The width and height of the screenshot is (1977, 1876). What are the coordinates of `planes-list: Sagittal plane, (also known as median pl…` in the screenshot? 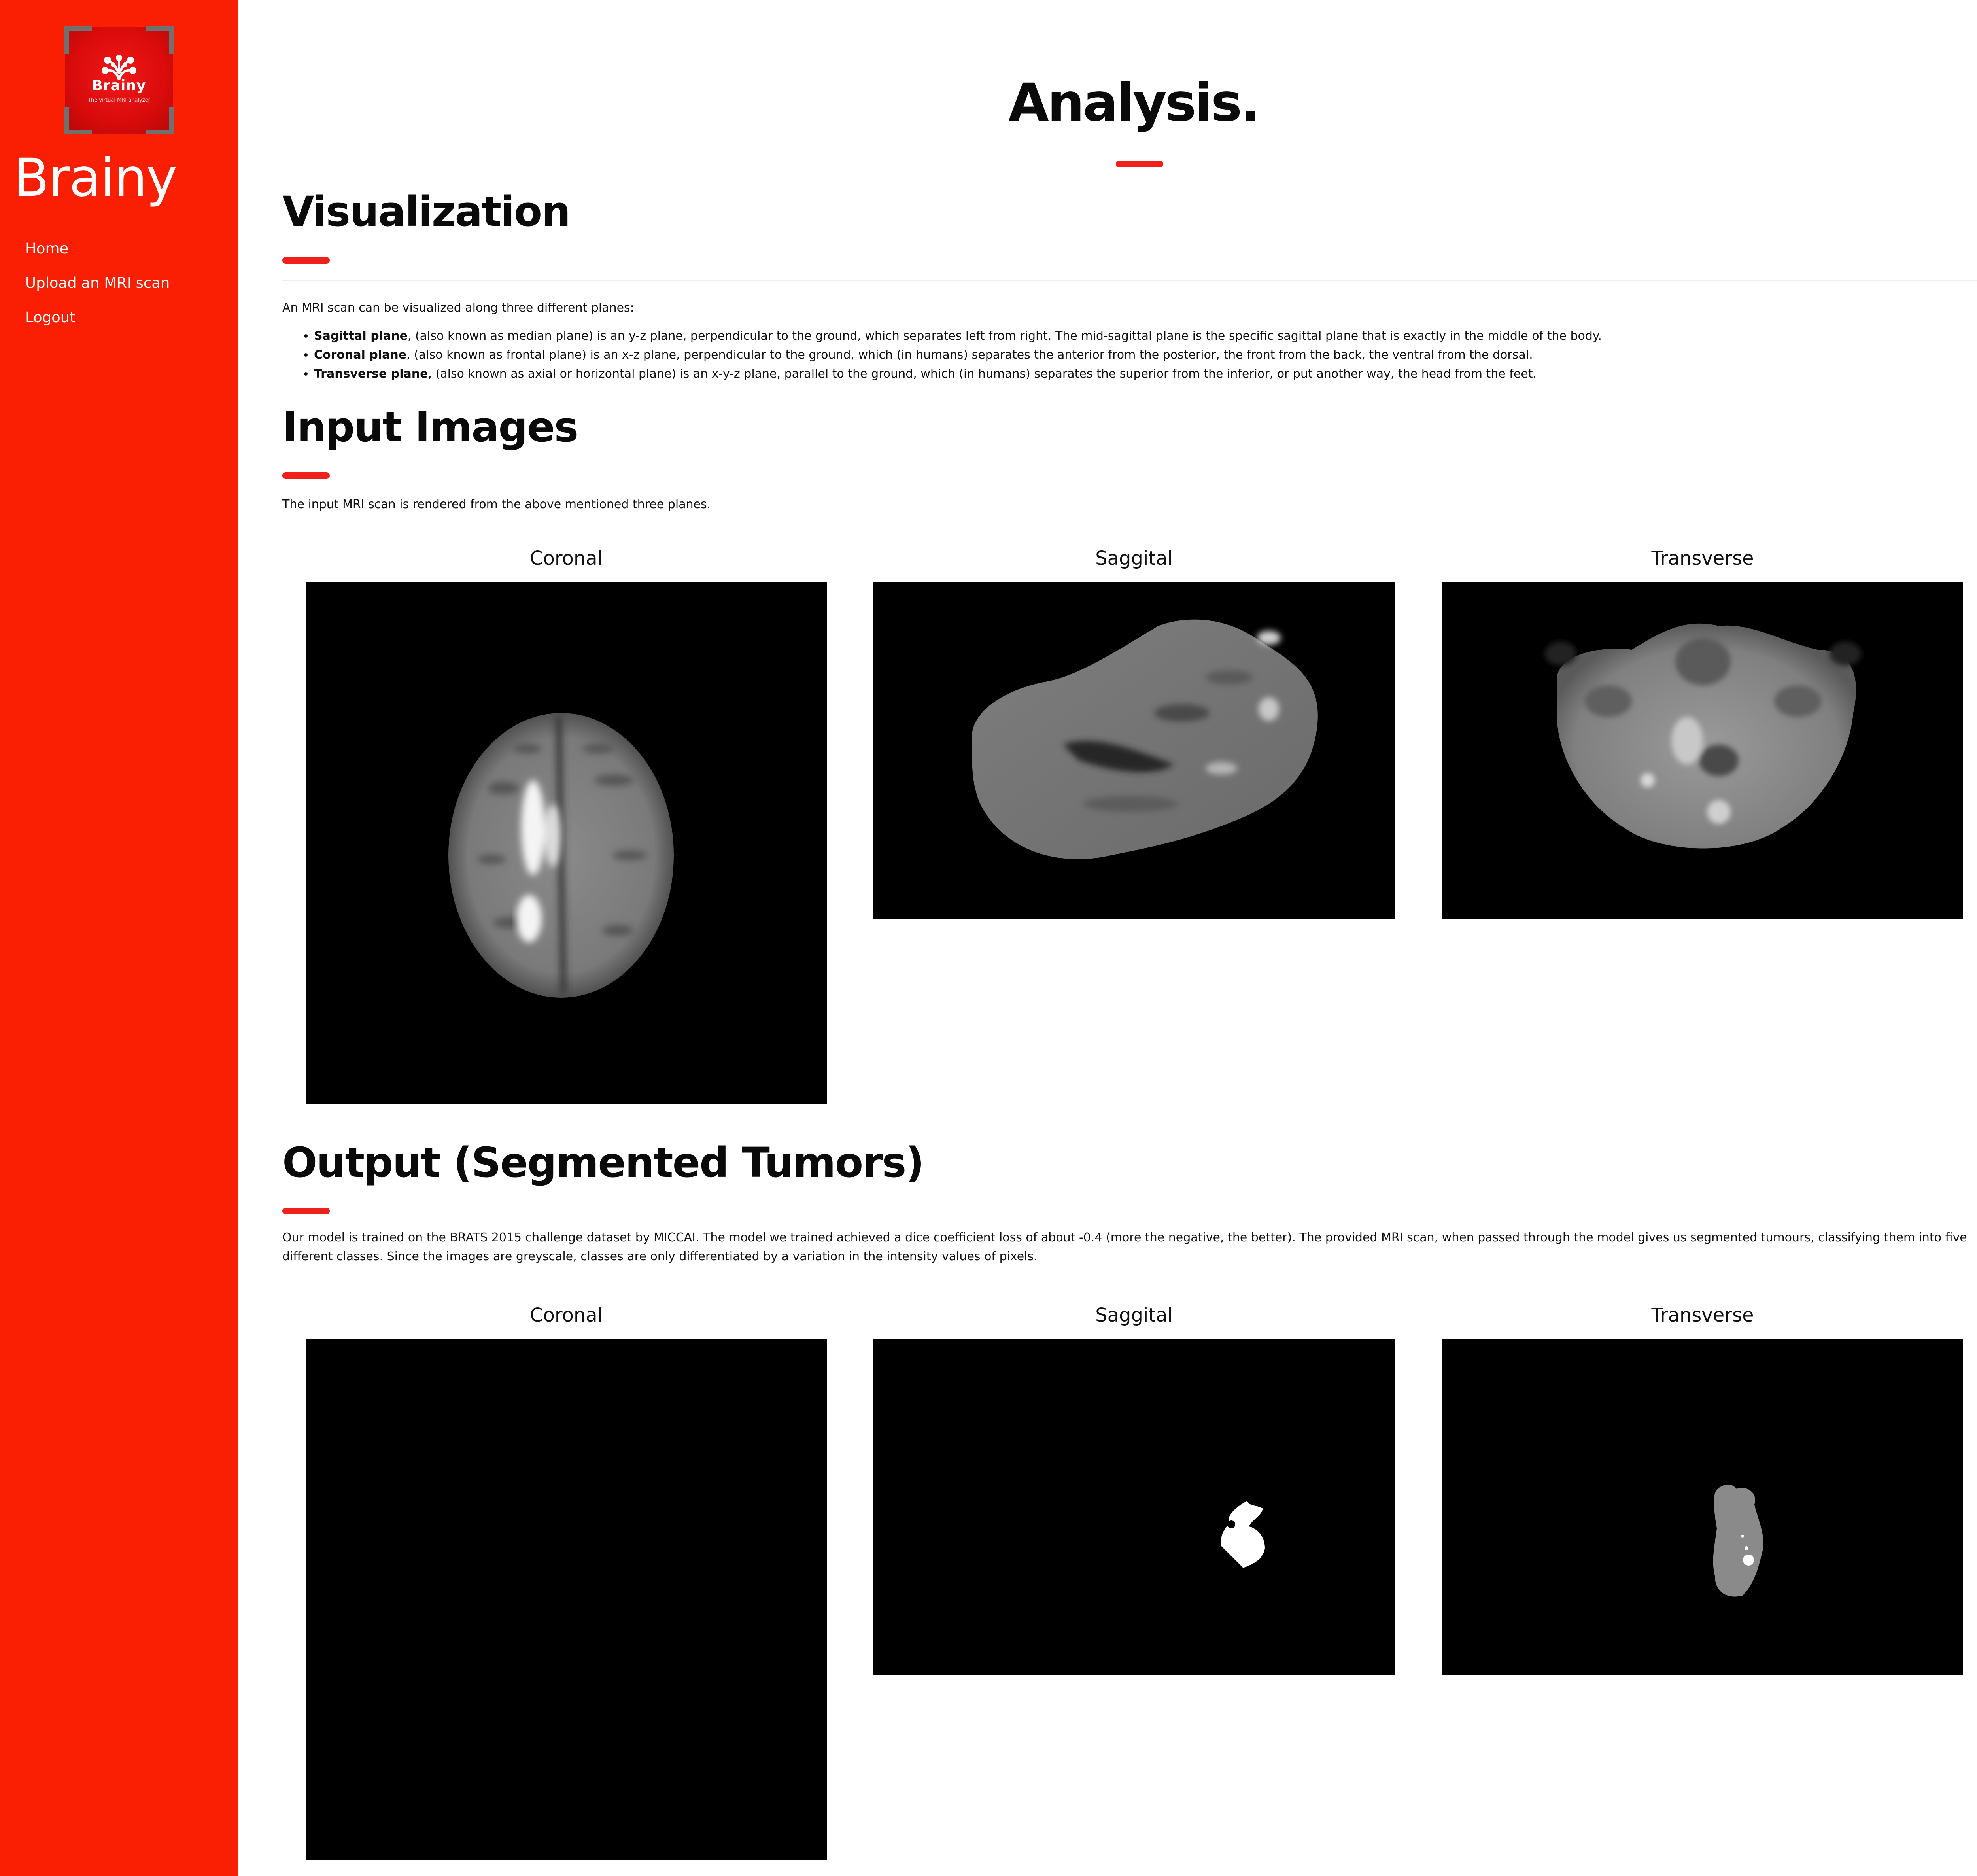 It's located at (1129, 355).